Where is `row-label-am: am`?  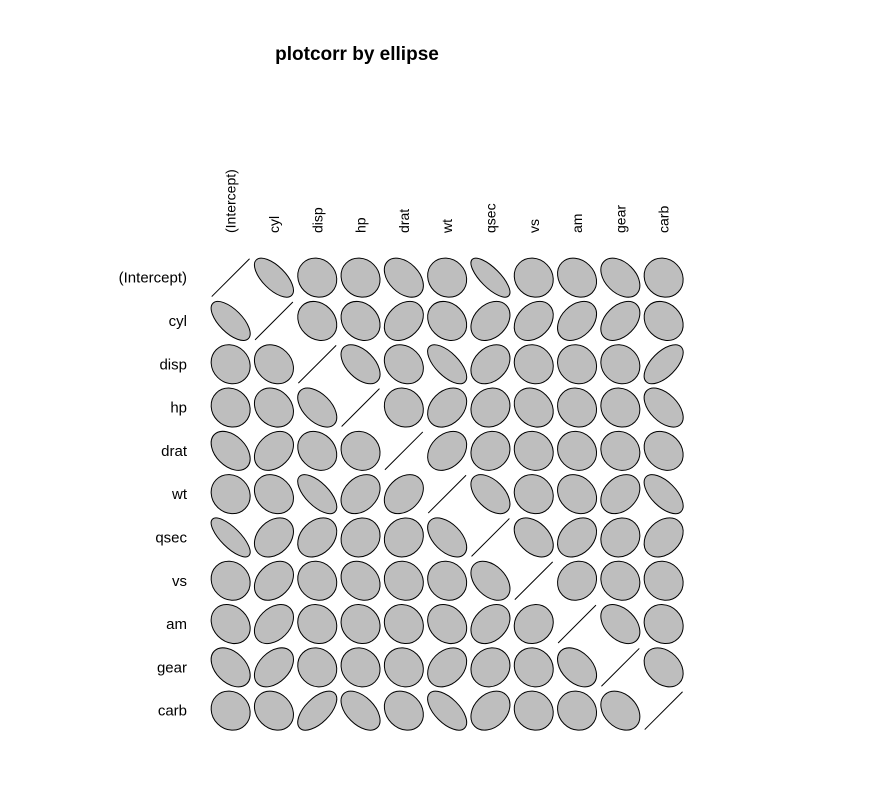
row-label-am: am is located at coordinates (176, 624).